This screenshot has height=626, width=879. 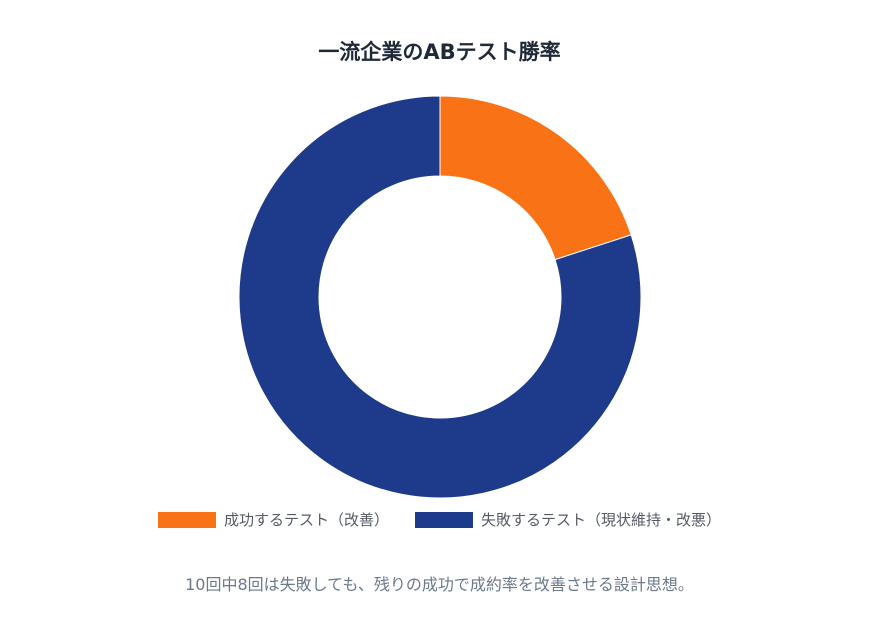 I want to click on legend-label-success: 成功するテスト（改善）, so click(x=306, y=520).